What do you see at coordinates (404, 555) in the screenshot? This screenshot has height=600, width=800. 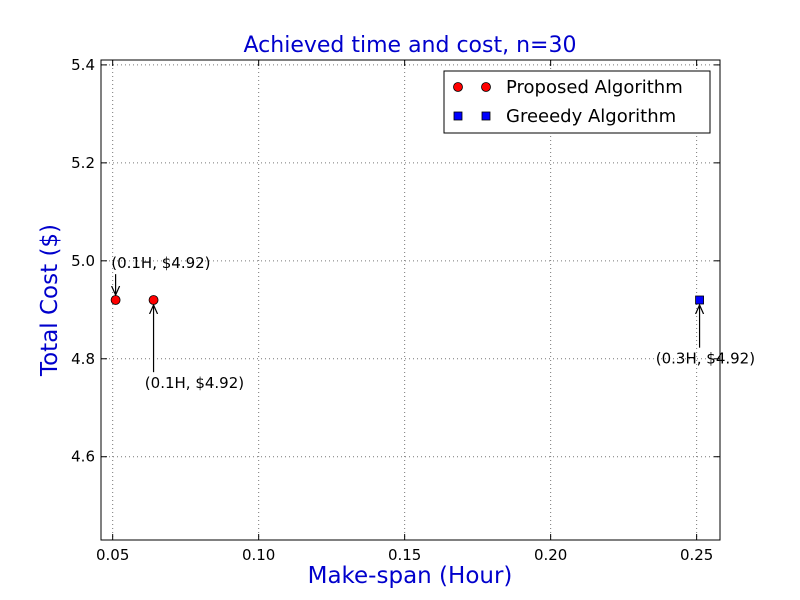 I see `x-tick-label: 0.15` at bounding box center [404, 555].